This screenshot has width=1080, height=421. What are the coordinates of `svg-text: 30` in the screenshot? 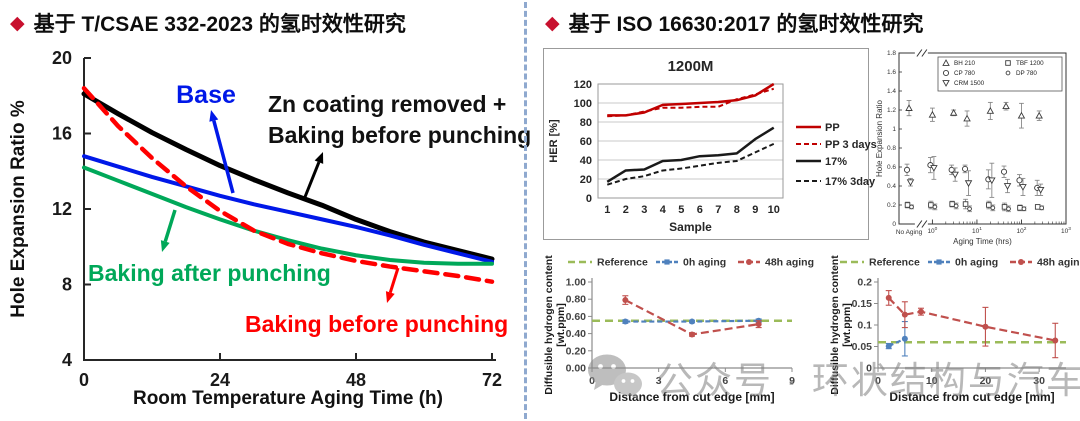 It's located at (1039, 381).